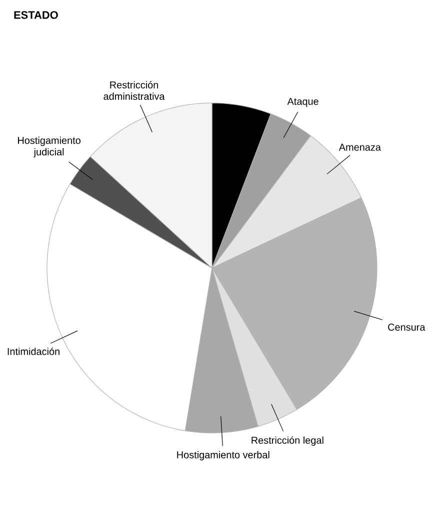 The image size is (429, 518). I want to click on slice-label: Hostigamiento verbal, so click(223, 455).